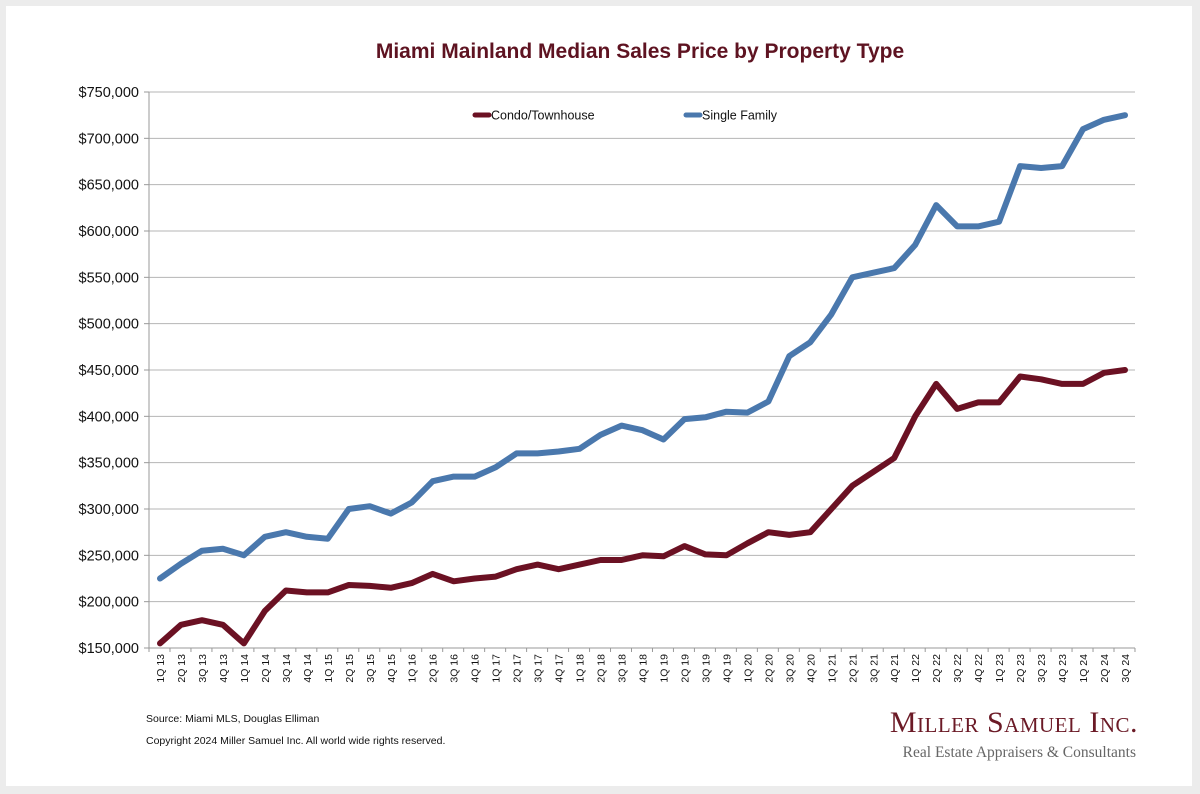 The width and height of the screenshot is (1200, 794). Describe the element at coordinates (371, 668) in the screenshot. I see `x-tick-label: 3Q 15` at that location.